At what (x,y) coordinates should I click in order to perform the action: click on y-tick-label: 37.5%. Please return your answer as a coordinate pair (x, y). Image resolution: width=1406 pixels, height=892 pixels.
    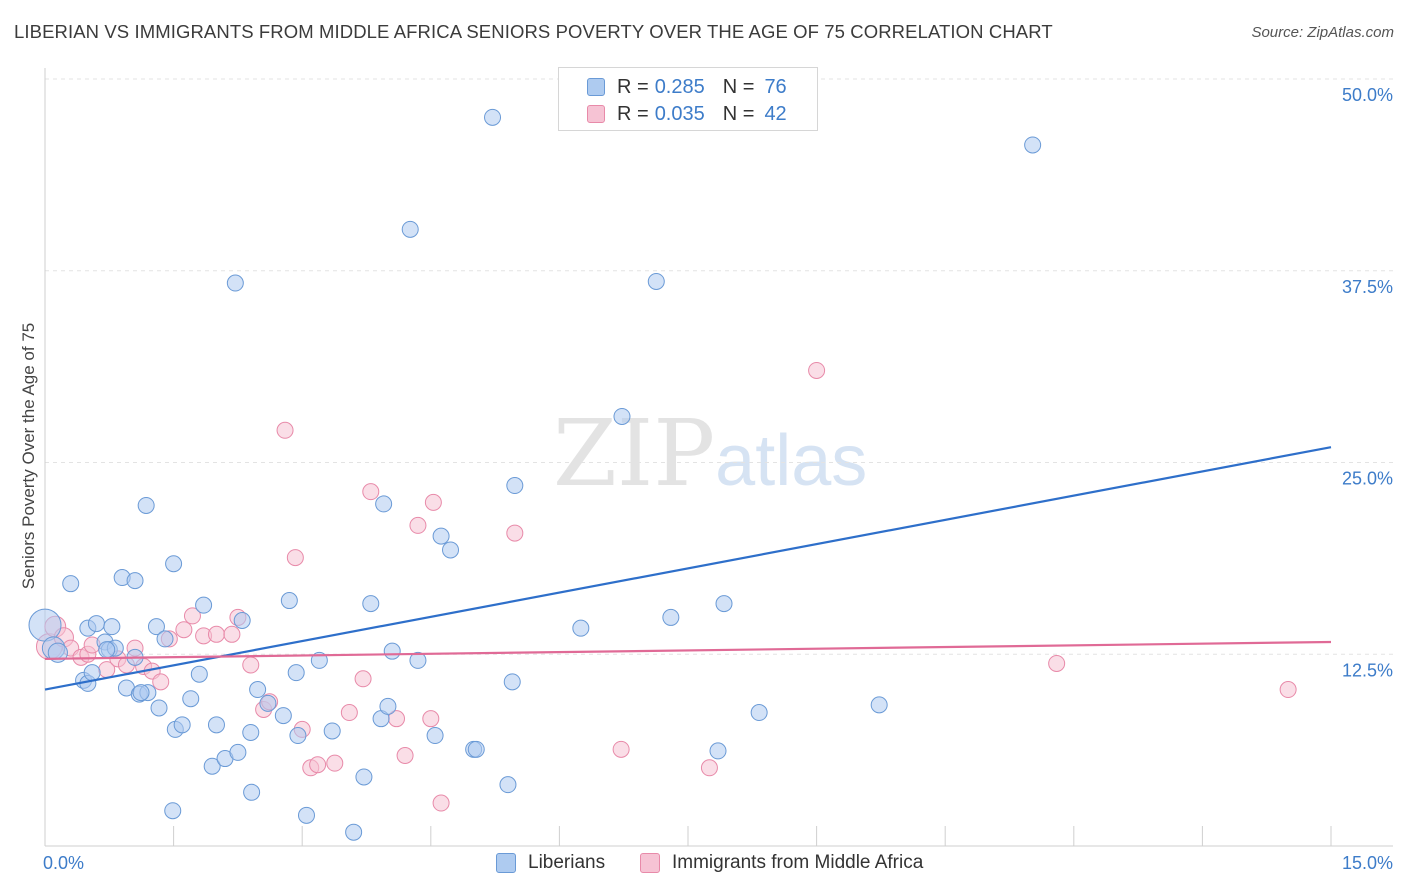
    Looking at the image, I should click on (1367, 287).